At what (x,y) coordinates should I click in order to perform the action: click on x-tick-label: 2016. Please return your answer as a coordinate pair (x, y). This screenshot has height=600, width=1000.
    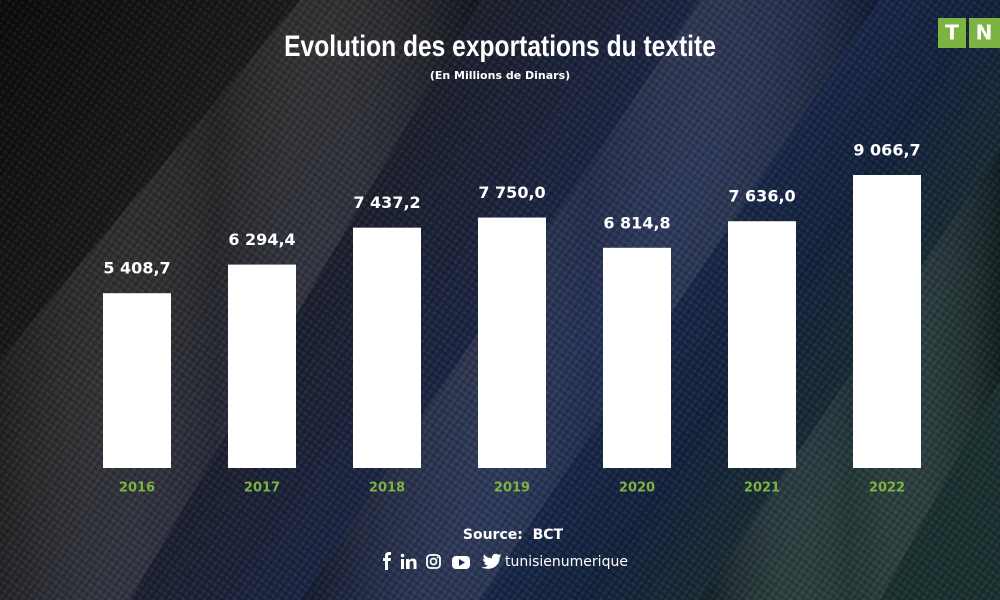
    Looking at the image, I should click on (137, 488).